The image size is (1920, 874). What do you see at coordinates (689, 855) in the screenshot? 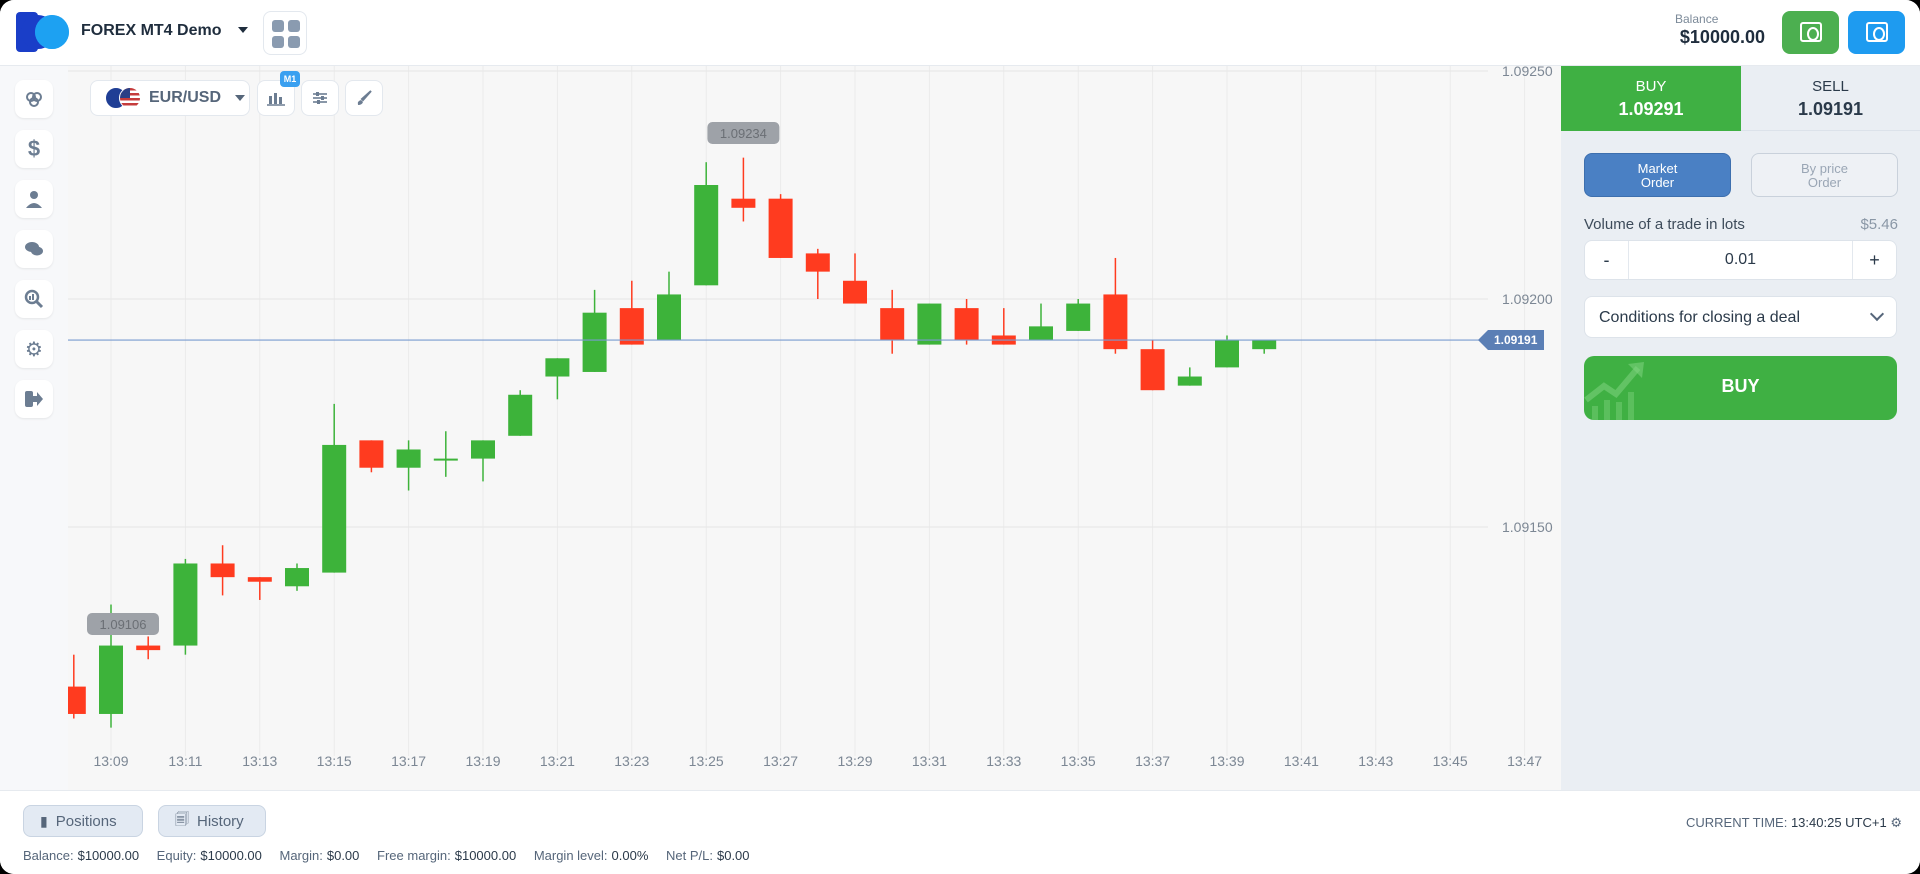
I see `stat-label: Net P/L:` at bounding box center [689, 855].